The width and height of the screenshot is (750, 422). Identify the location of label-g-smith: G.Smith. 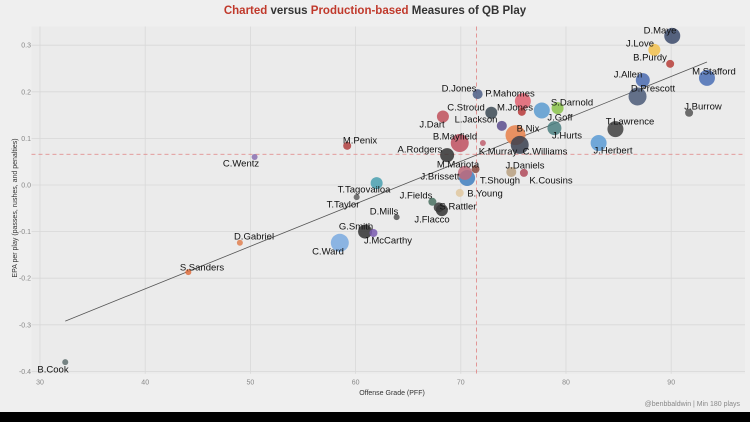
(356, 227).